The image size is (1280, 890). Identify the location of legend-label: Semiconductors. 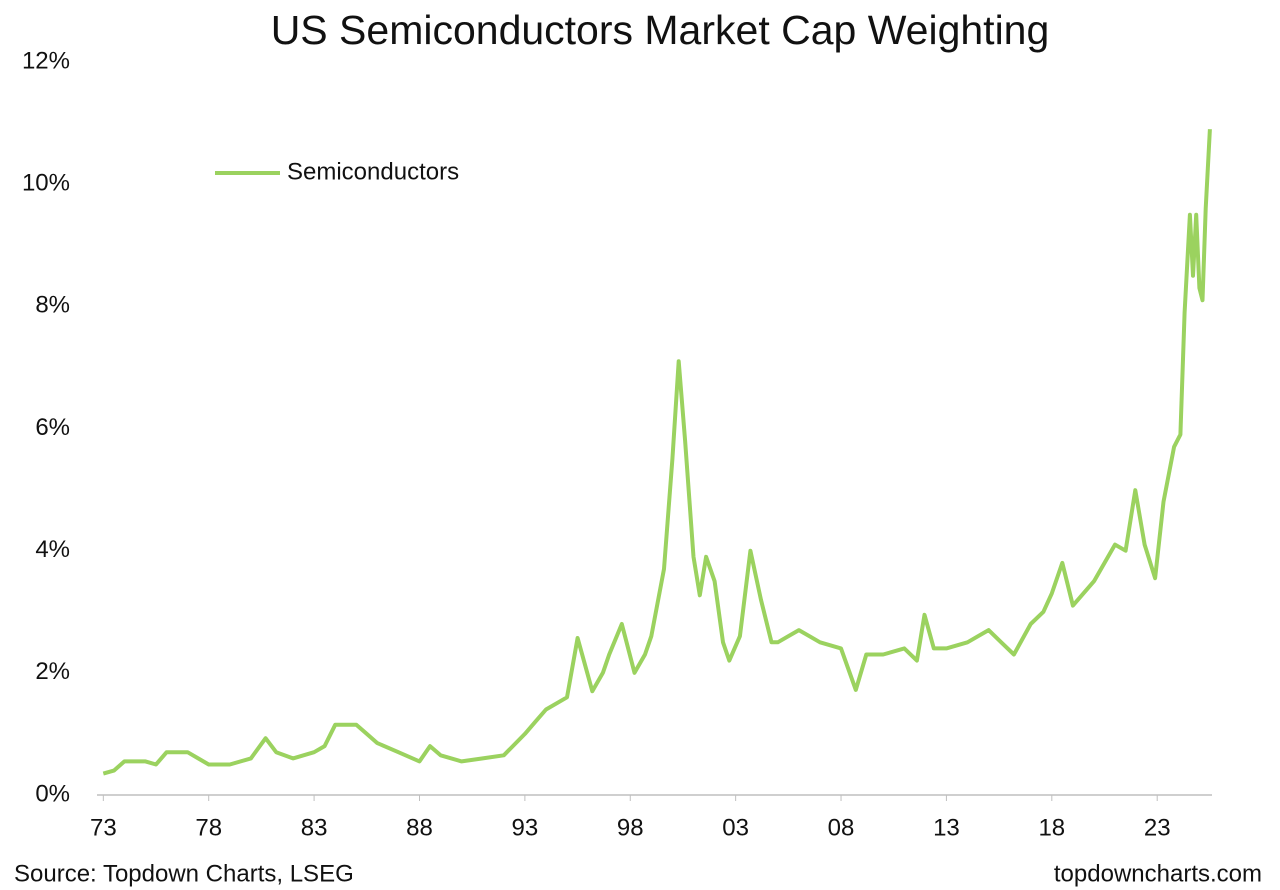
(373, 171).